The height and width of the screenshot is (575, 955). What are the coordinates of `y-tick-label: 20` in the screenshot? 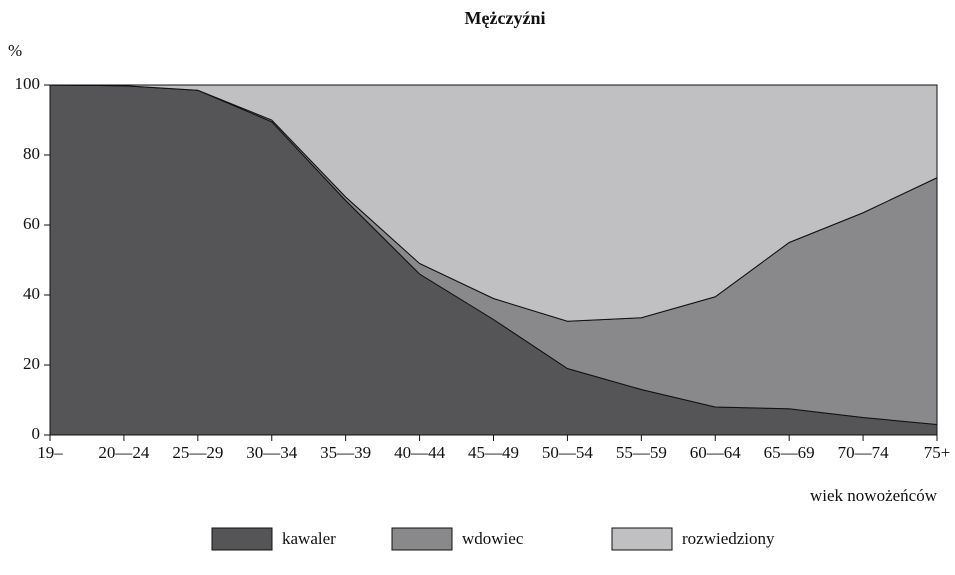 It's located at (31, 363).